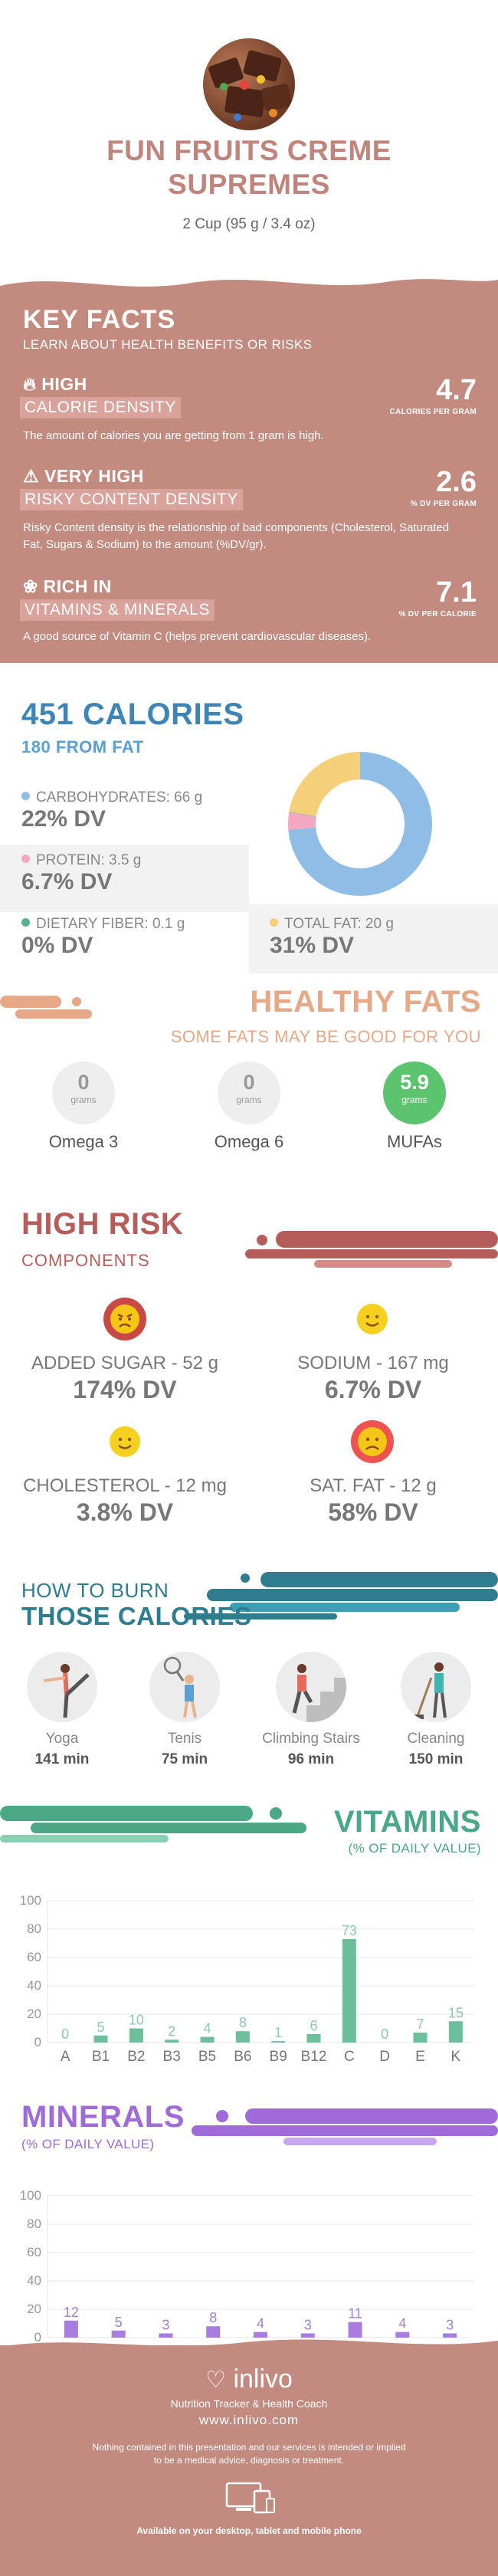 This screenshot has width=498, height=2576. Describe the element at coordinates (260, 2335) in the screenshot. I see `mineral-bar-Mg` at that location.